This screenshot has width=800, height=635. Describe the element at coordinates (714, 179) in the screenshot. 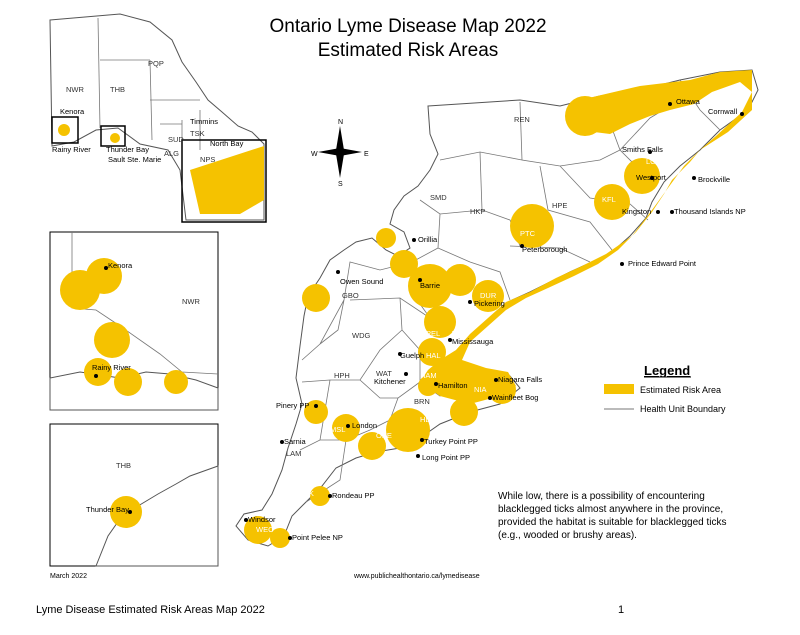

I see `place-brockville: Brockville` at that location.